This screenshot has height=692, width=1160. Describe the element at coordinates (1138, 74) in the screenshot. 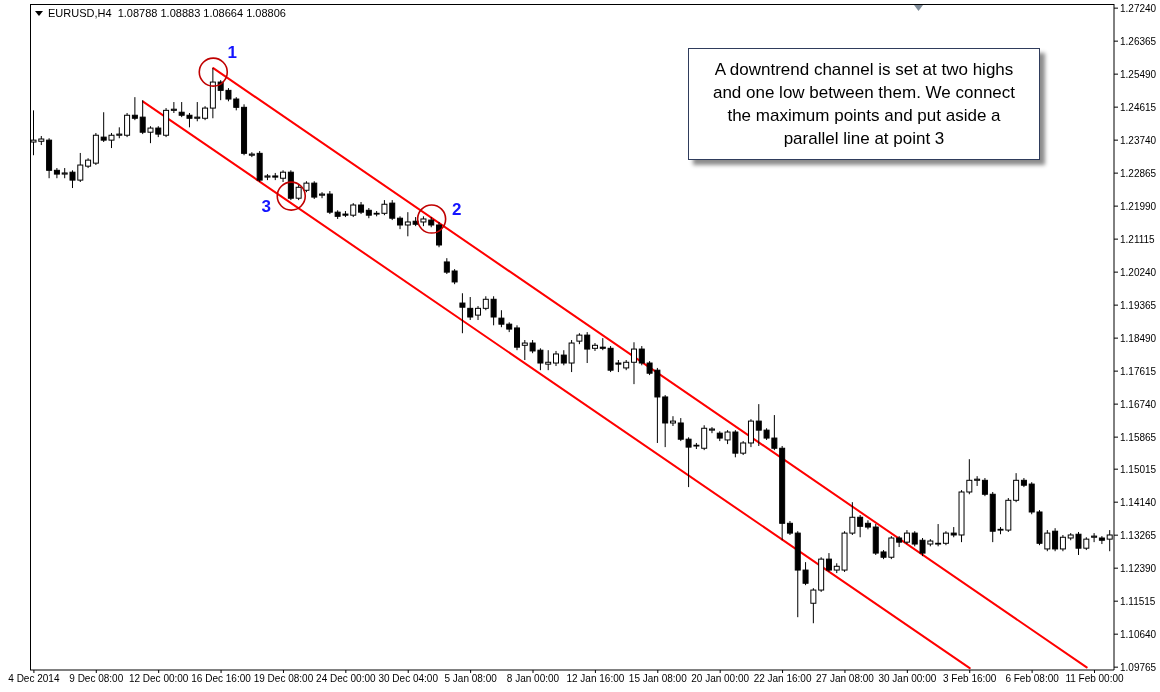

I see `y-tick-label: 1.25490` at that location.